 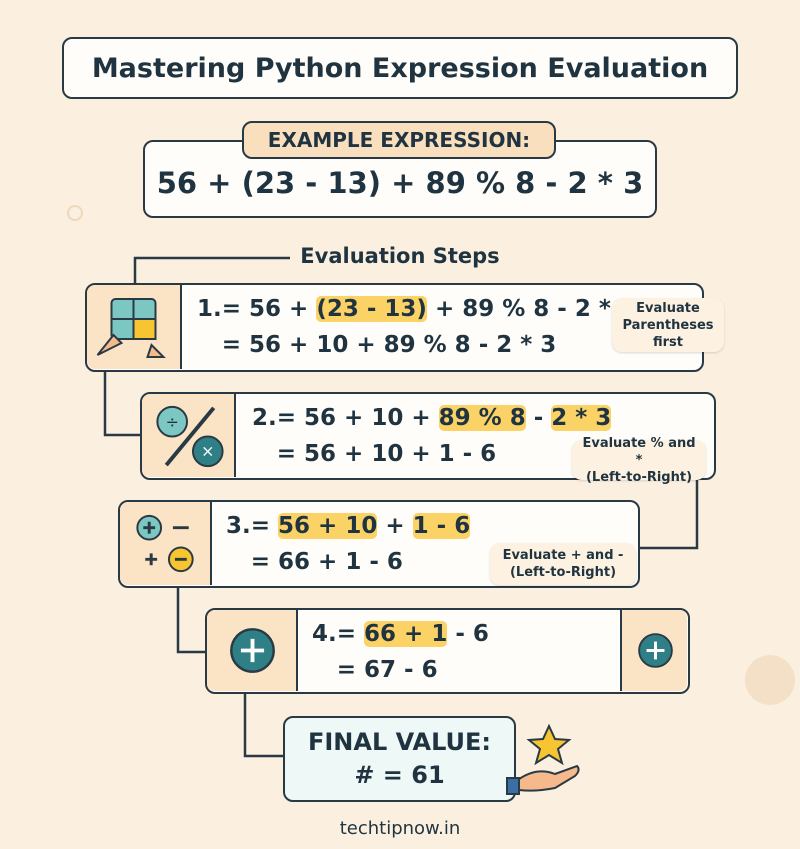 What do you see at coordinates (399, 775) in the screenshot?
I see `final-result: # = 61` at bounding box center [399, 775].